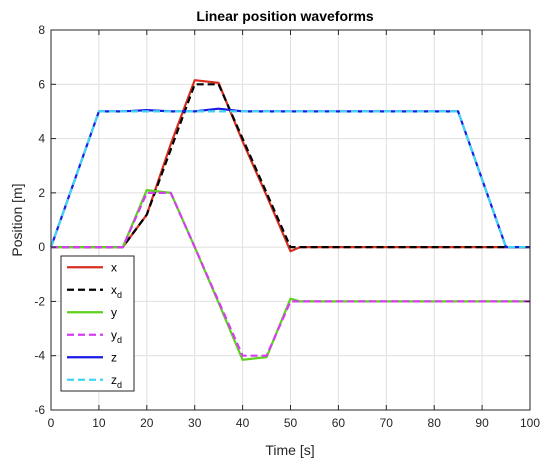  I want to click on y-tick-label: 2, so click(41, 193).